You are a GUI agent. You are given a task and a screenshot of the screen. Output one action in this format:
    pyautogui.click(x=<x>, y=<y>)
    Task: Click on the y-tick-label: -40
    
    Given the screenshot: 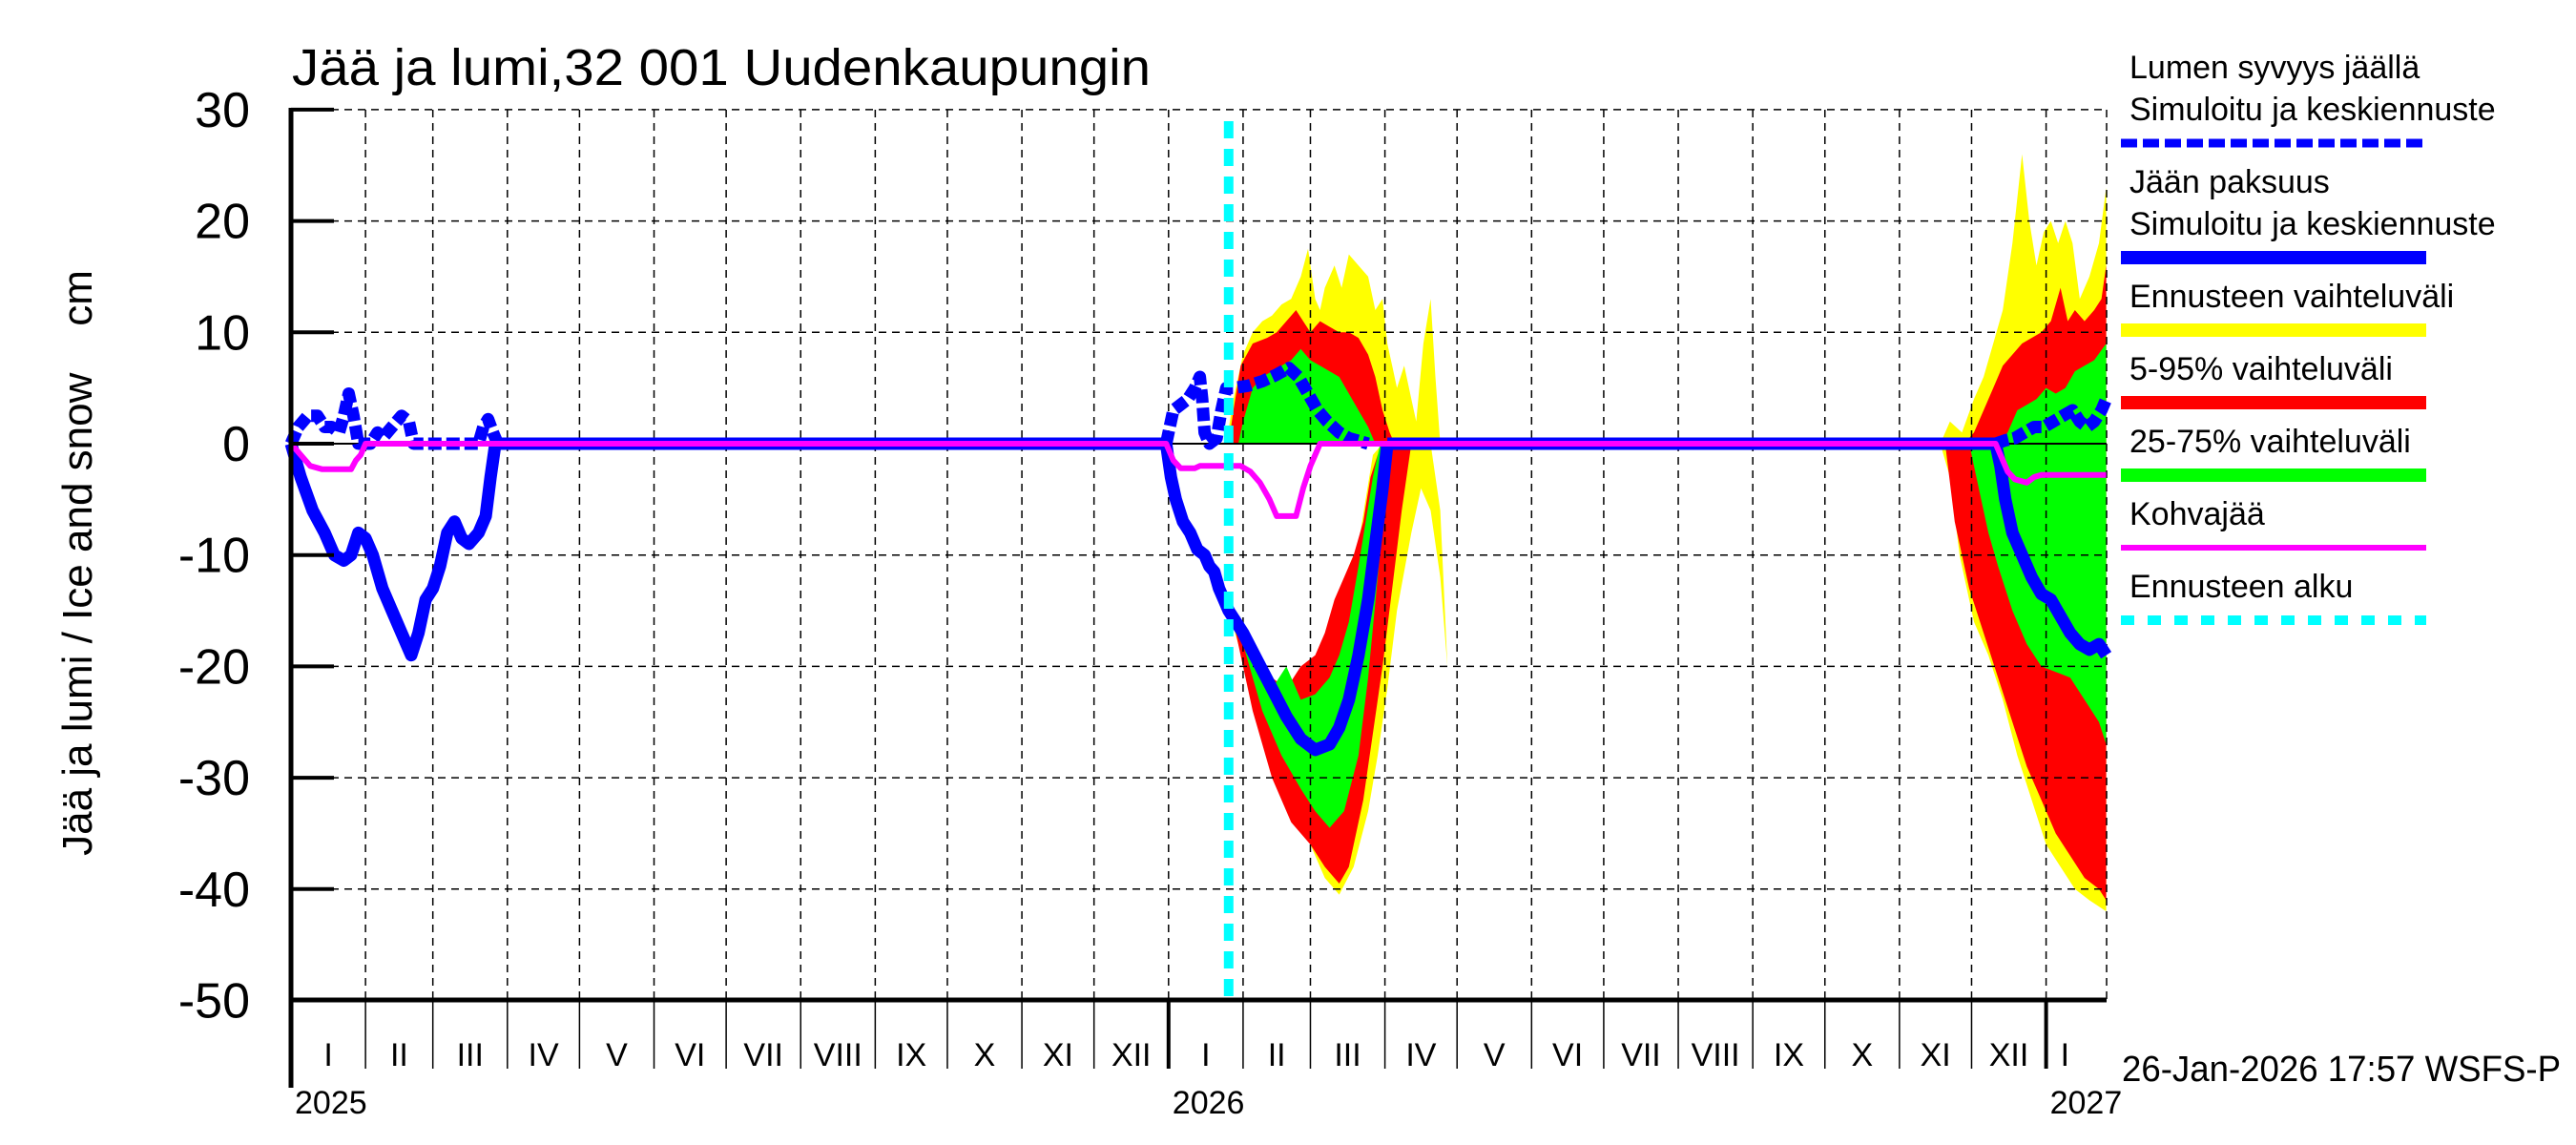 What is the action you would take?
    pyautogui.click(x=214, y=890)
    